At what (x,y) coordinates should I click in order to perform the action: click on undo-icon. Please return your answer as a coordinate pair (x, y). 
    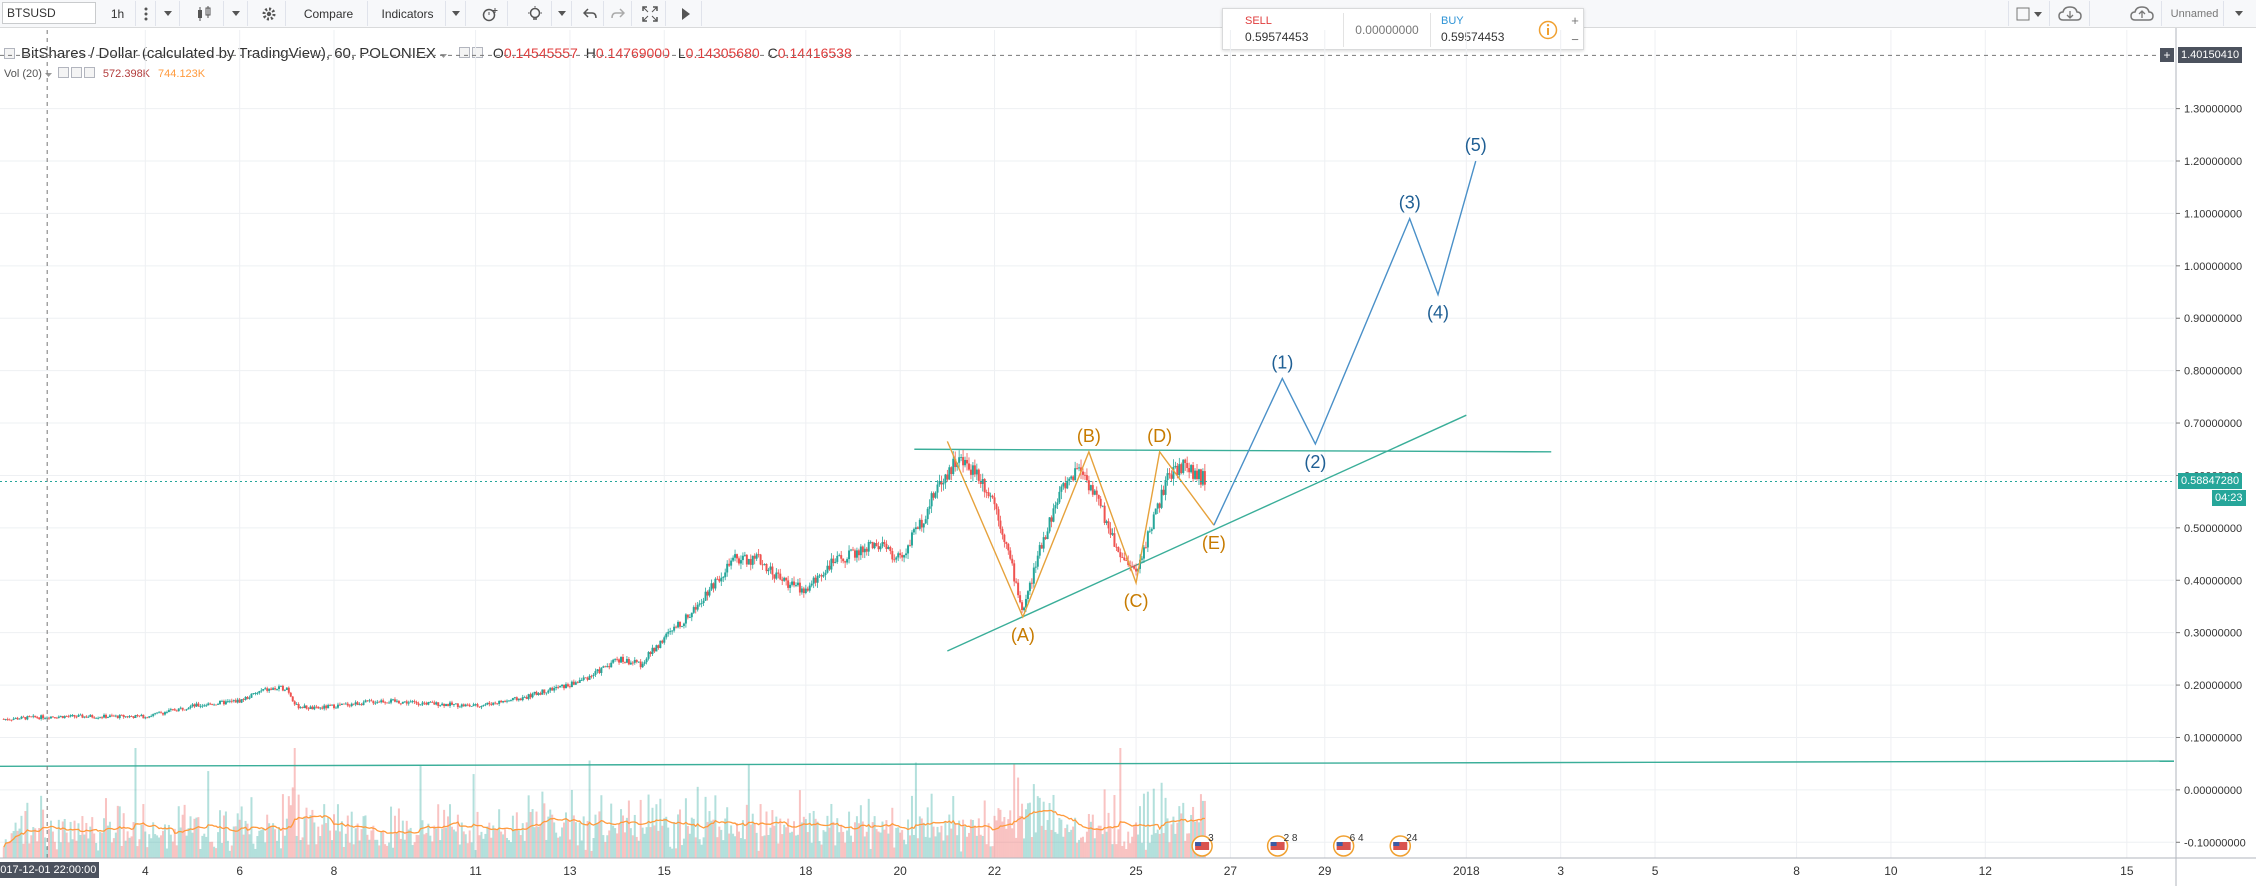
    Looking at the image, I should click on (590, 13).